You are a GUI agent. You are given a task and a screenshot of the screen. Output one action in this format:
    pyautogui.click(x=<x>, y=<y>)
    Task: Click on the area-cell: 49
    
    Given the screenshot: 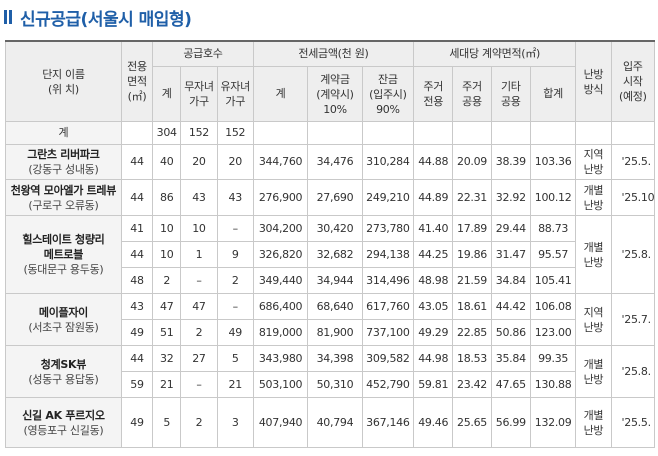 What is the action you would take?
    pyautogui.click(x=137, y=422)
    